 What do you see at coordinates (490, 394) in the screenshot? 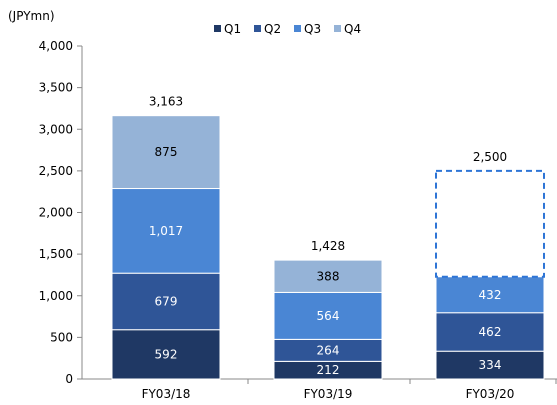
I see `x-tick-label: FY03/20` at bounding box center [490, 394].